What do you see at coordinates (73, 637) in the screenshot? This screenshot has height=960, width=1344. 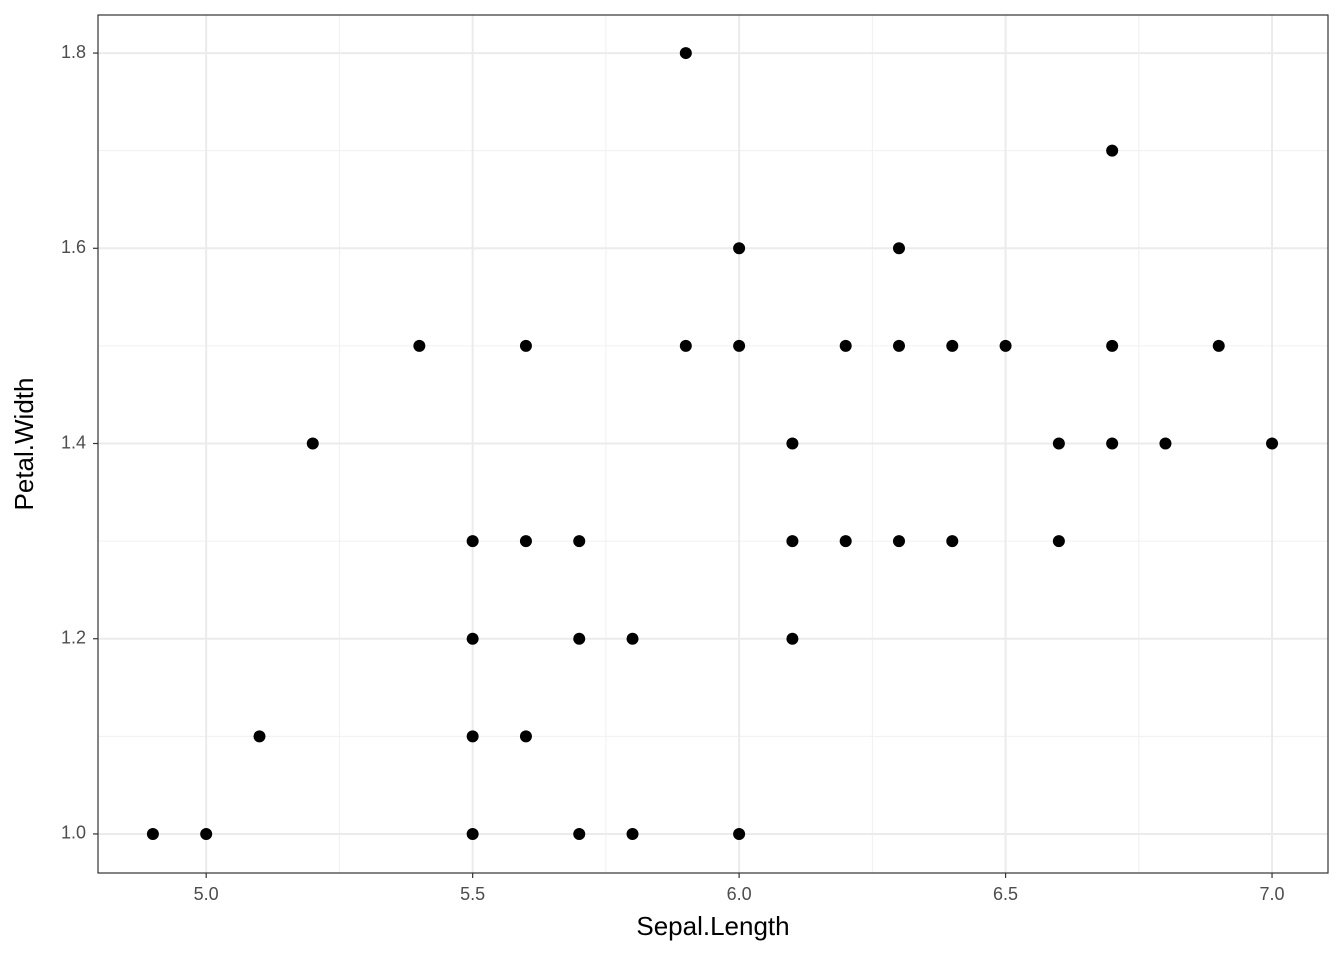 I see `y-tick-label: 1.2` at bounding box center [73, 637].